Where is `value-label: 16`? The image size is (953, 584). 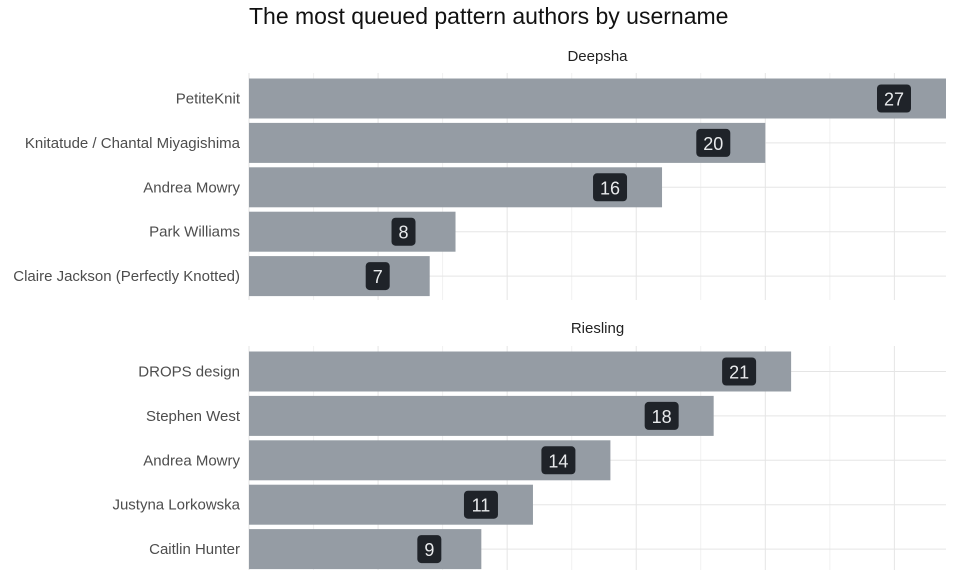
value-label: 16 is located at coordinates (610, 188).